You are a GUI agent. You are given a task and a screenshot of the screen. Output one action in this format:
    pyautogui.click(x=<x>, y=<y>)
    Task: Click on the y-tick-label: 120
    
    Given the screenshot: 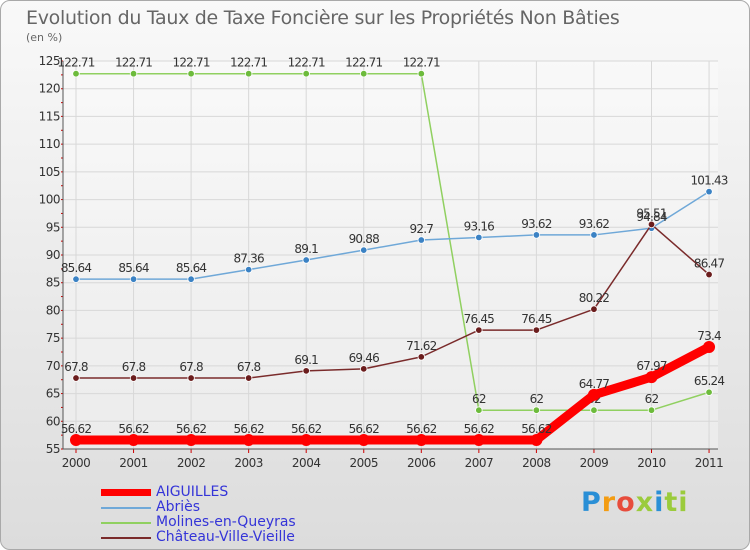 What is the action you would take?
    pyautogui.click(x=49, y=89)
    